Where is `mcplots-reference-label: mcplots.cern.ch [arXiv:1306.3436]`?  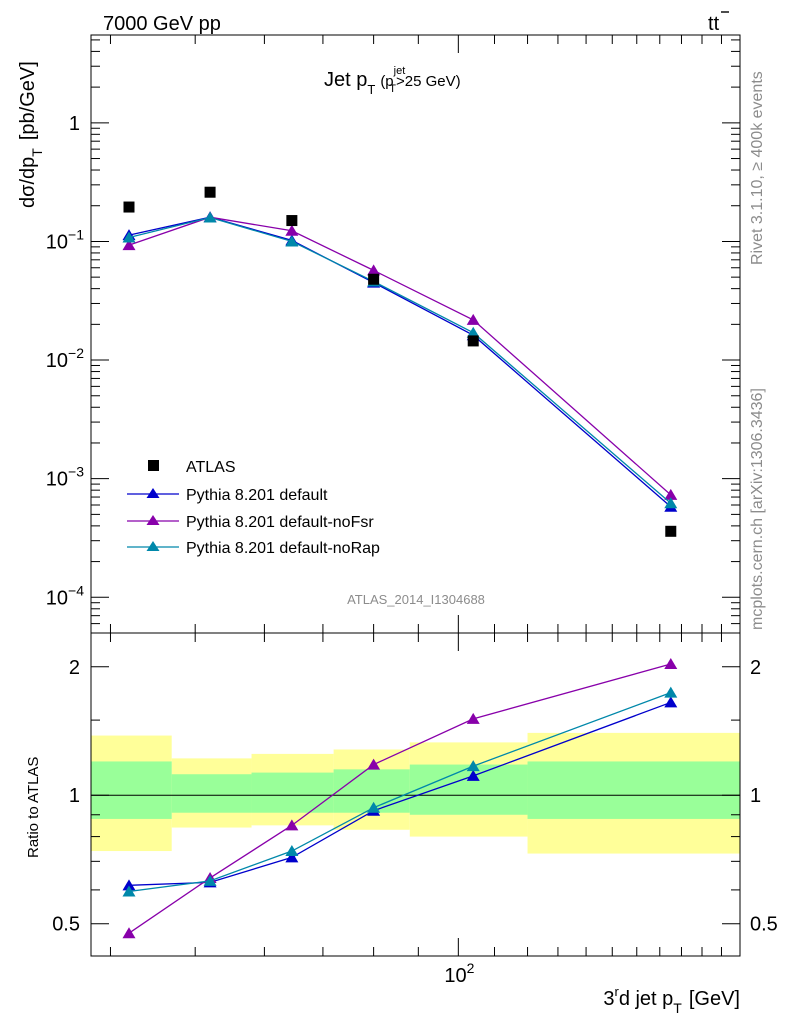
mcplots-reference-label: mcplots.cern.ch [arXiv:1306.3436] is located at coordinates (757, 509).